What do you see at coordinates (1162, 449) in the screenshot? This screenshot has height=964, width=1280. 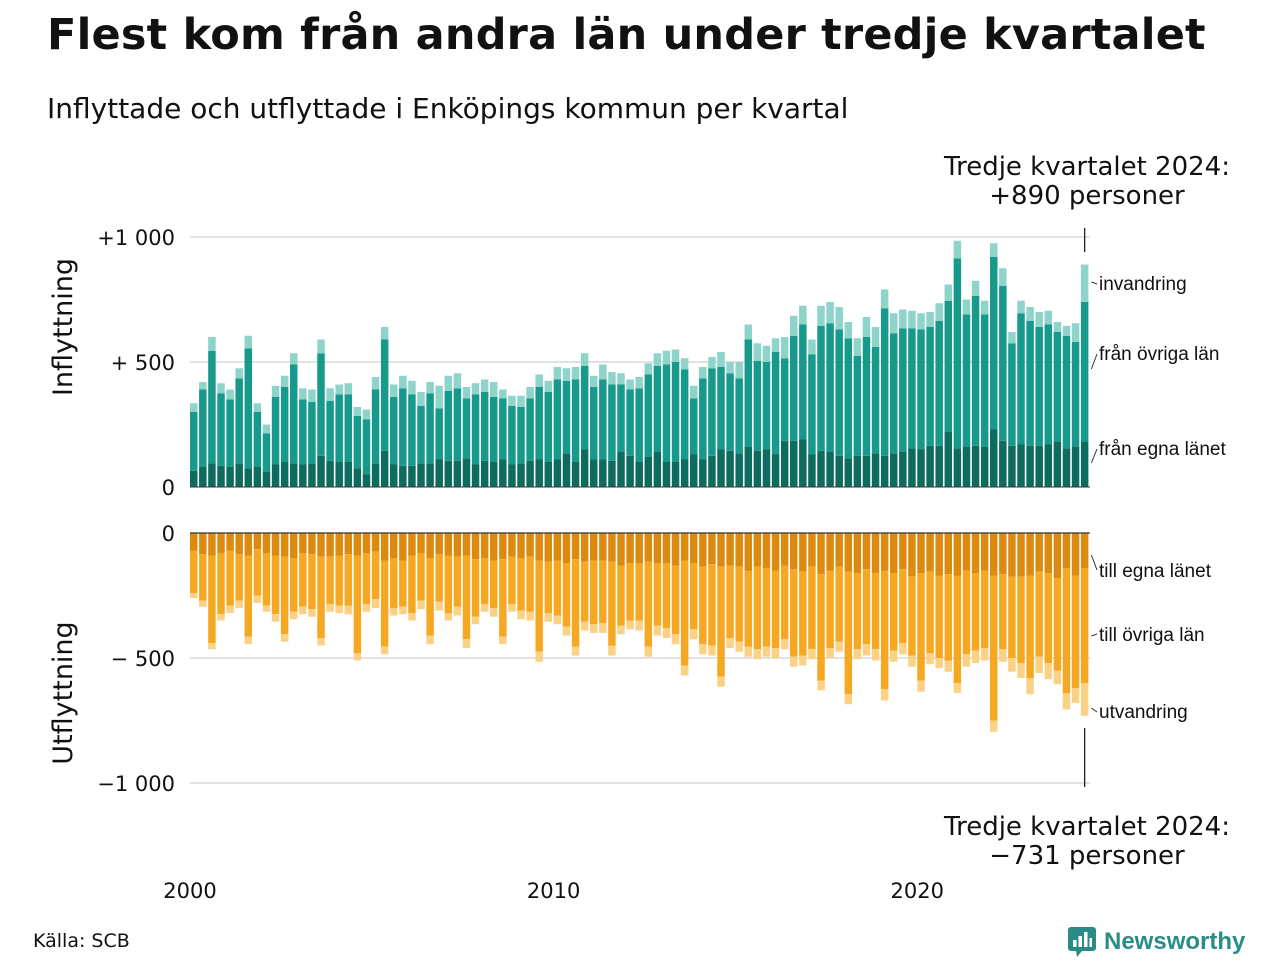 I see `series-label-fran-egna-lanet: från egna länet` at bounding box center [1162, 449].